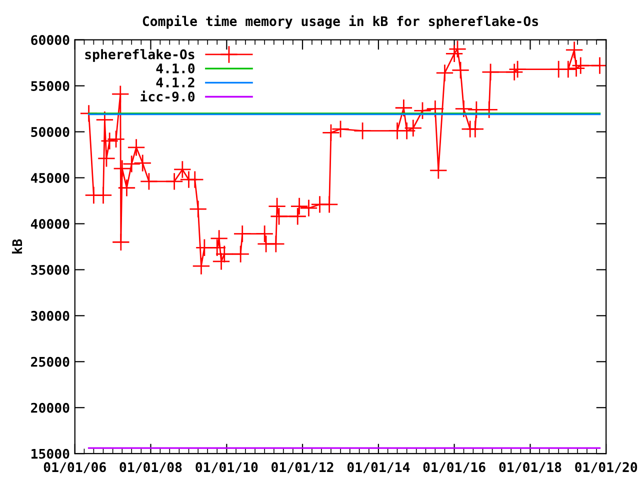 The height and width of the screenshot is (480, 640). I want to click on legend-label: icc-9.0, so click(167, 96).